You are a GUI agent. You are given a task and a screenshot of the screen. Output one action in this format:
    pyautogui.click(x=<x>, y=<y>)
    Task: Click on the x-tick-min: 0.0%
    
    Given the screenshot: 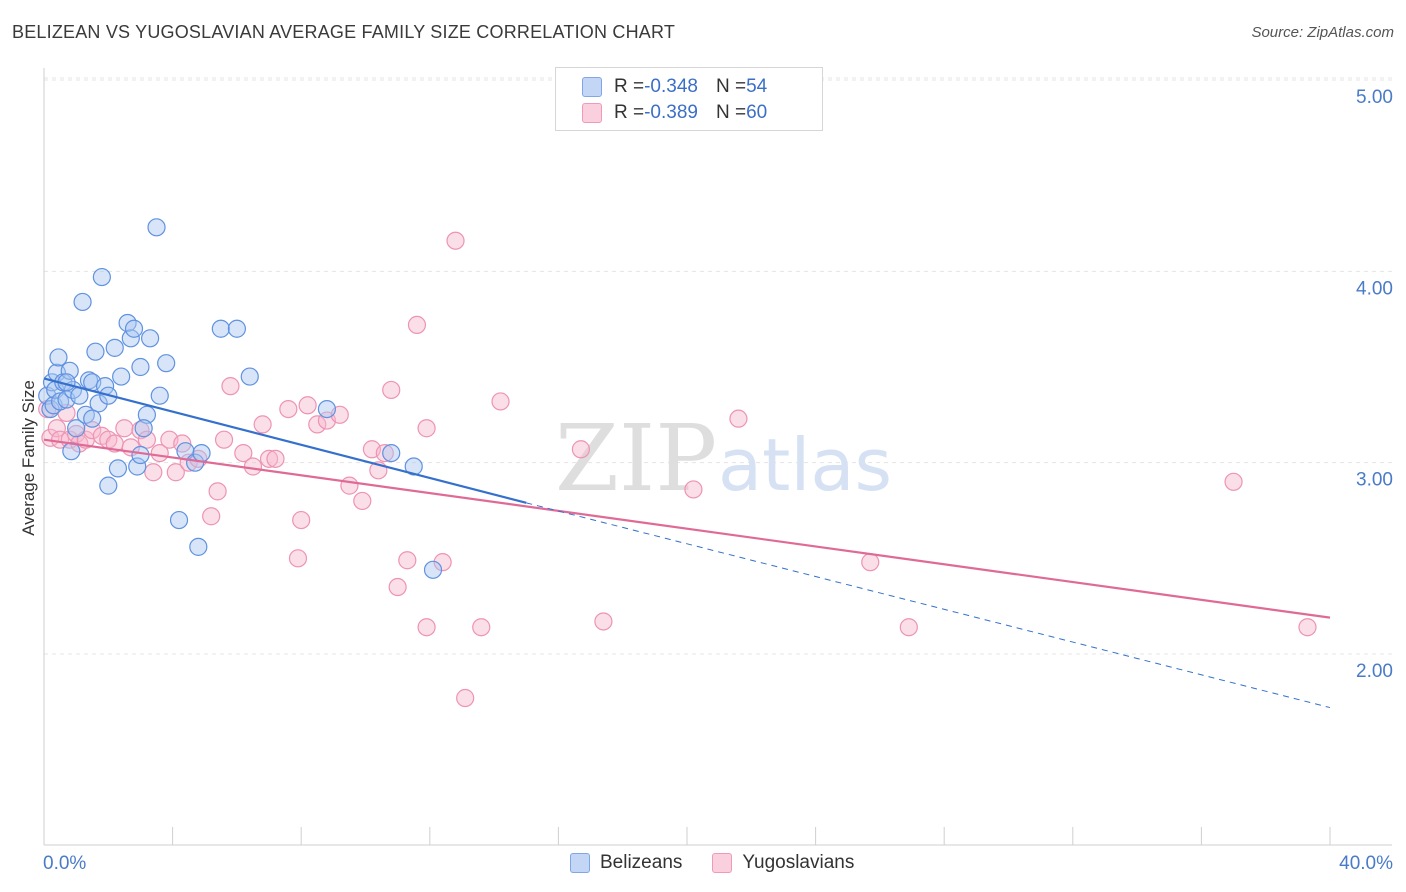 What is the action you would take?
    pyautogui.click(x=64, y=863)
    